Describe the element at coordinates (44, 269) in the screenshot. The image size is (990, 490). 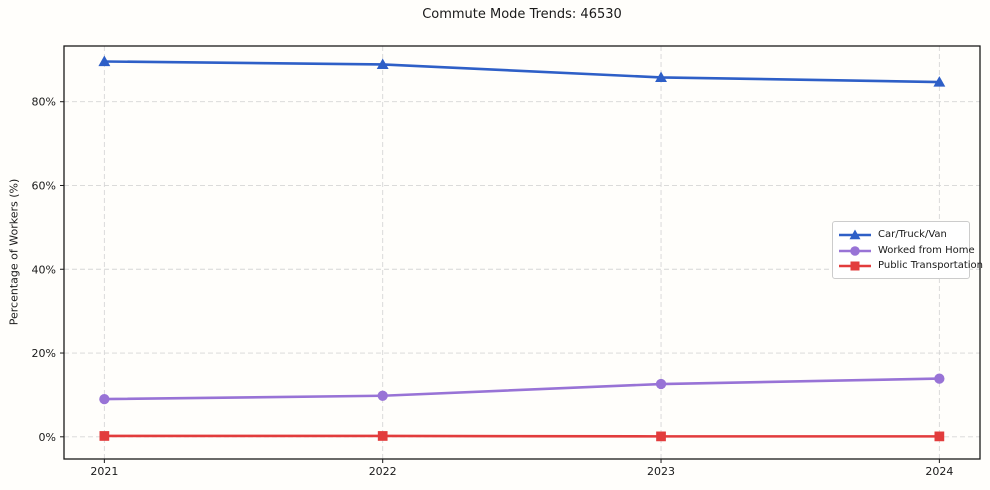
I see `y-tick-label: 40%` at that location.